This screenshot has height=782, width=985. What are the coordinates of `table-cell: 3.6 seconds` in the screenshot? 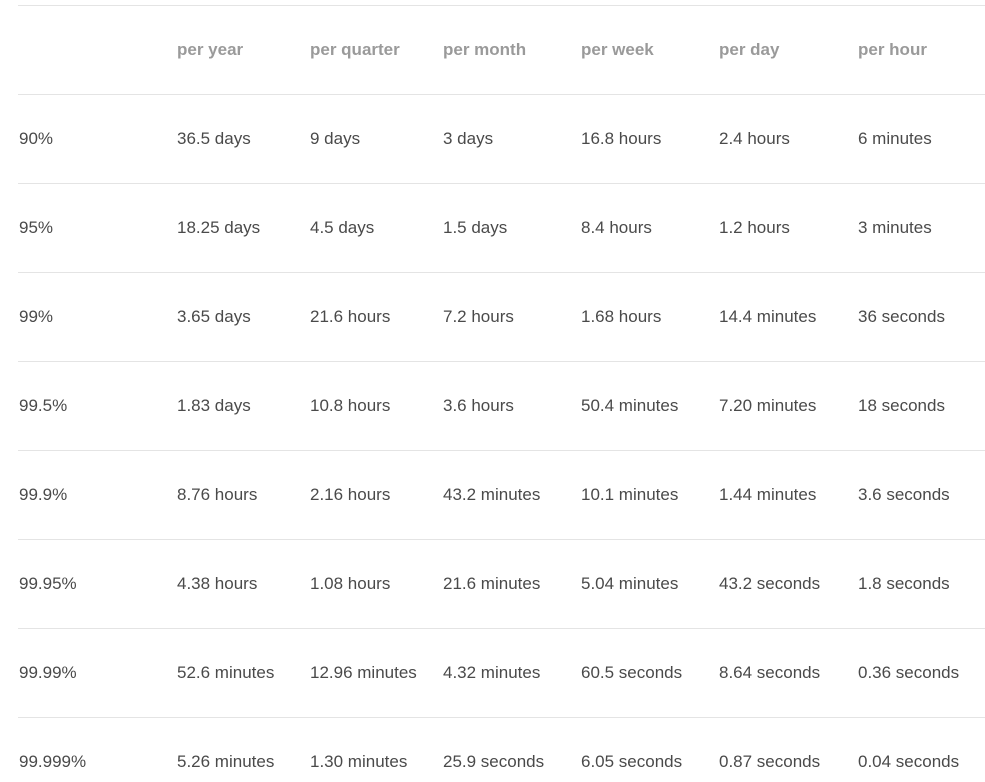 It's located at (921, 495).